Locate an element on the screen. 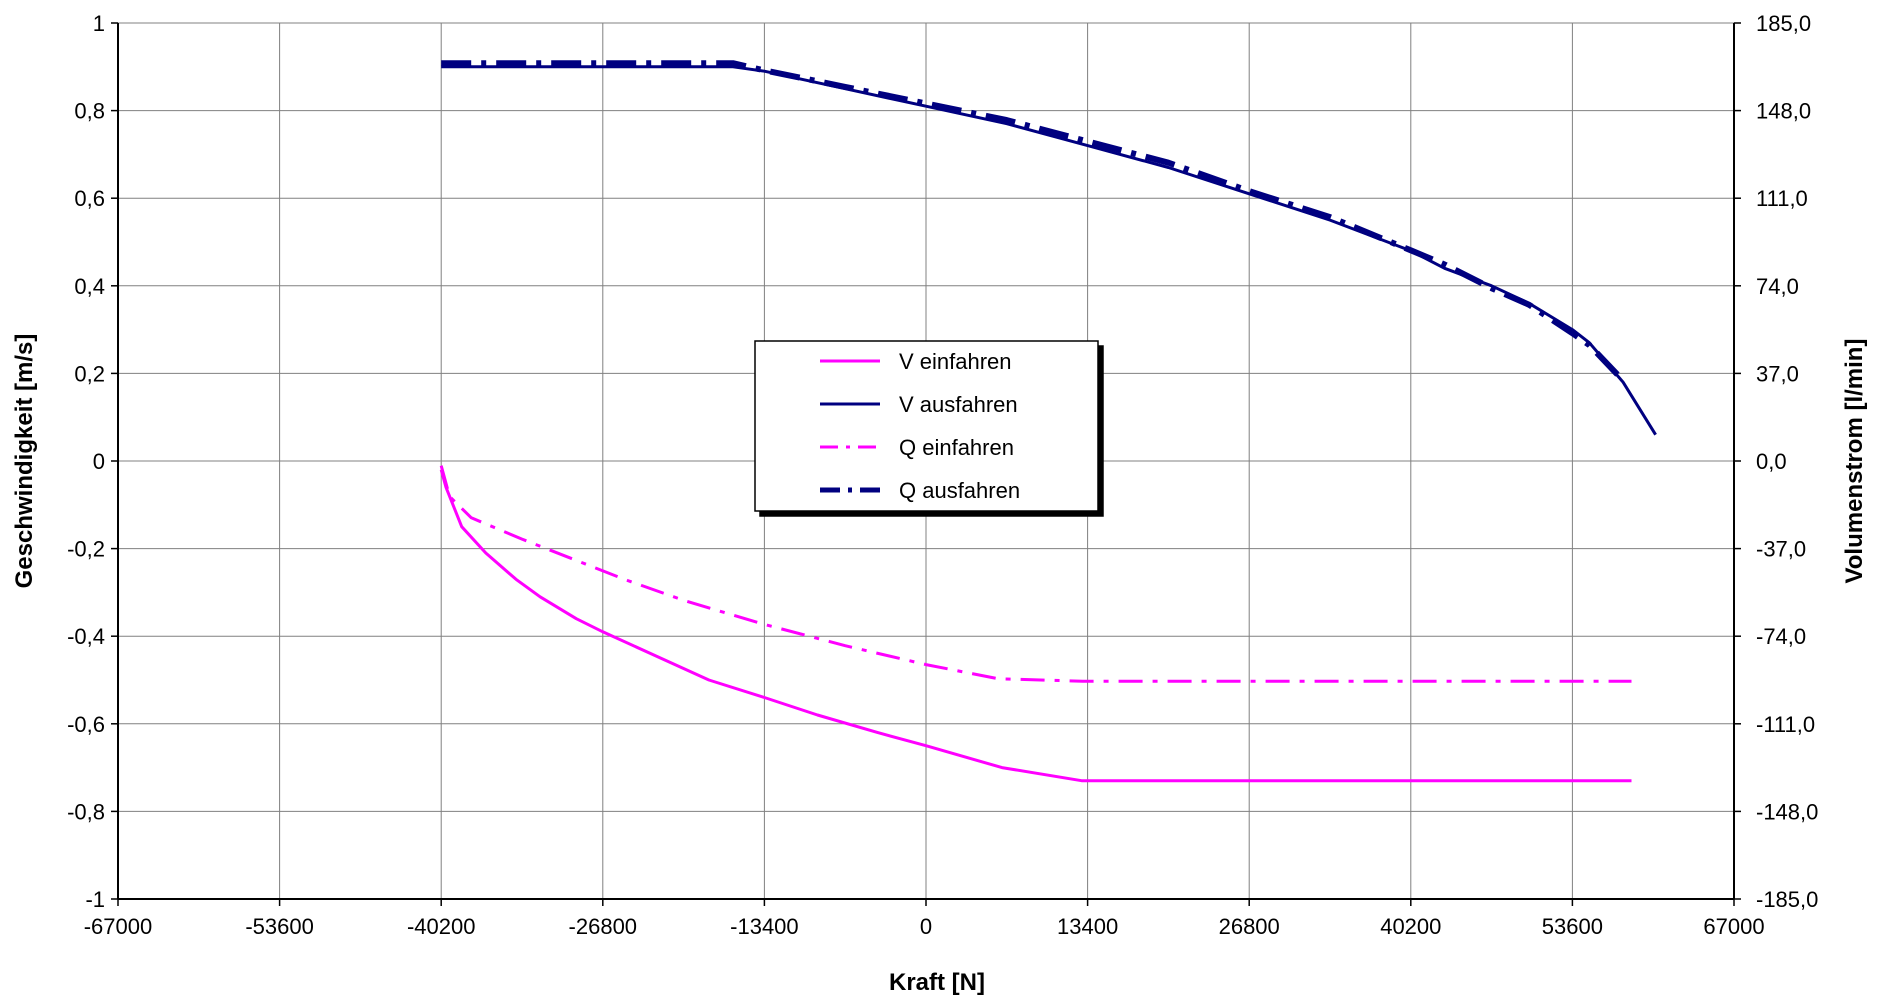  x-tick-label: 53600 is located at coordinates (1572, 926).